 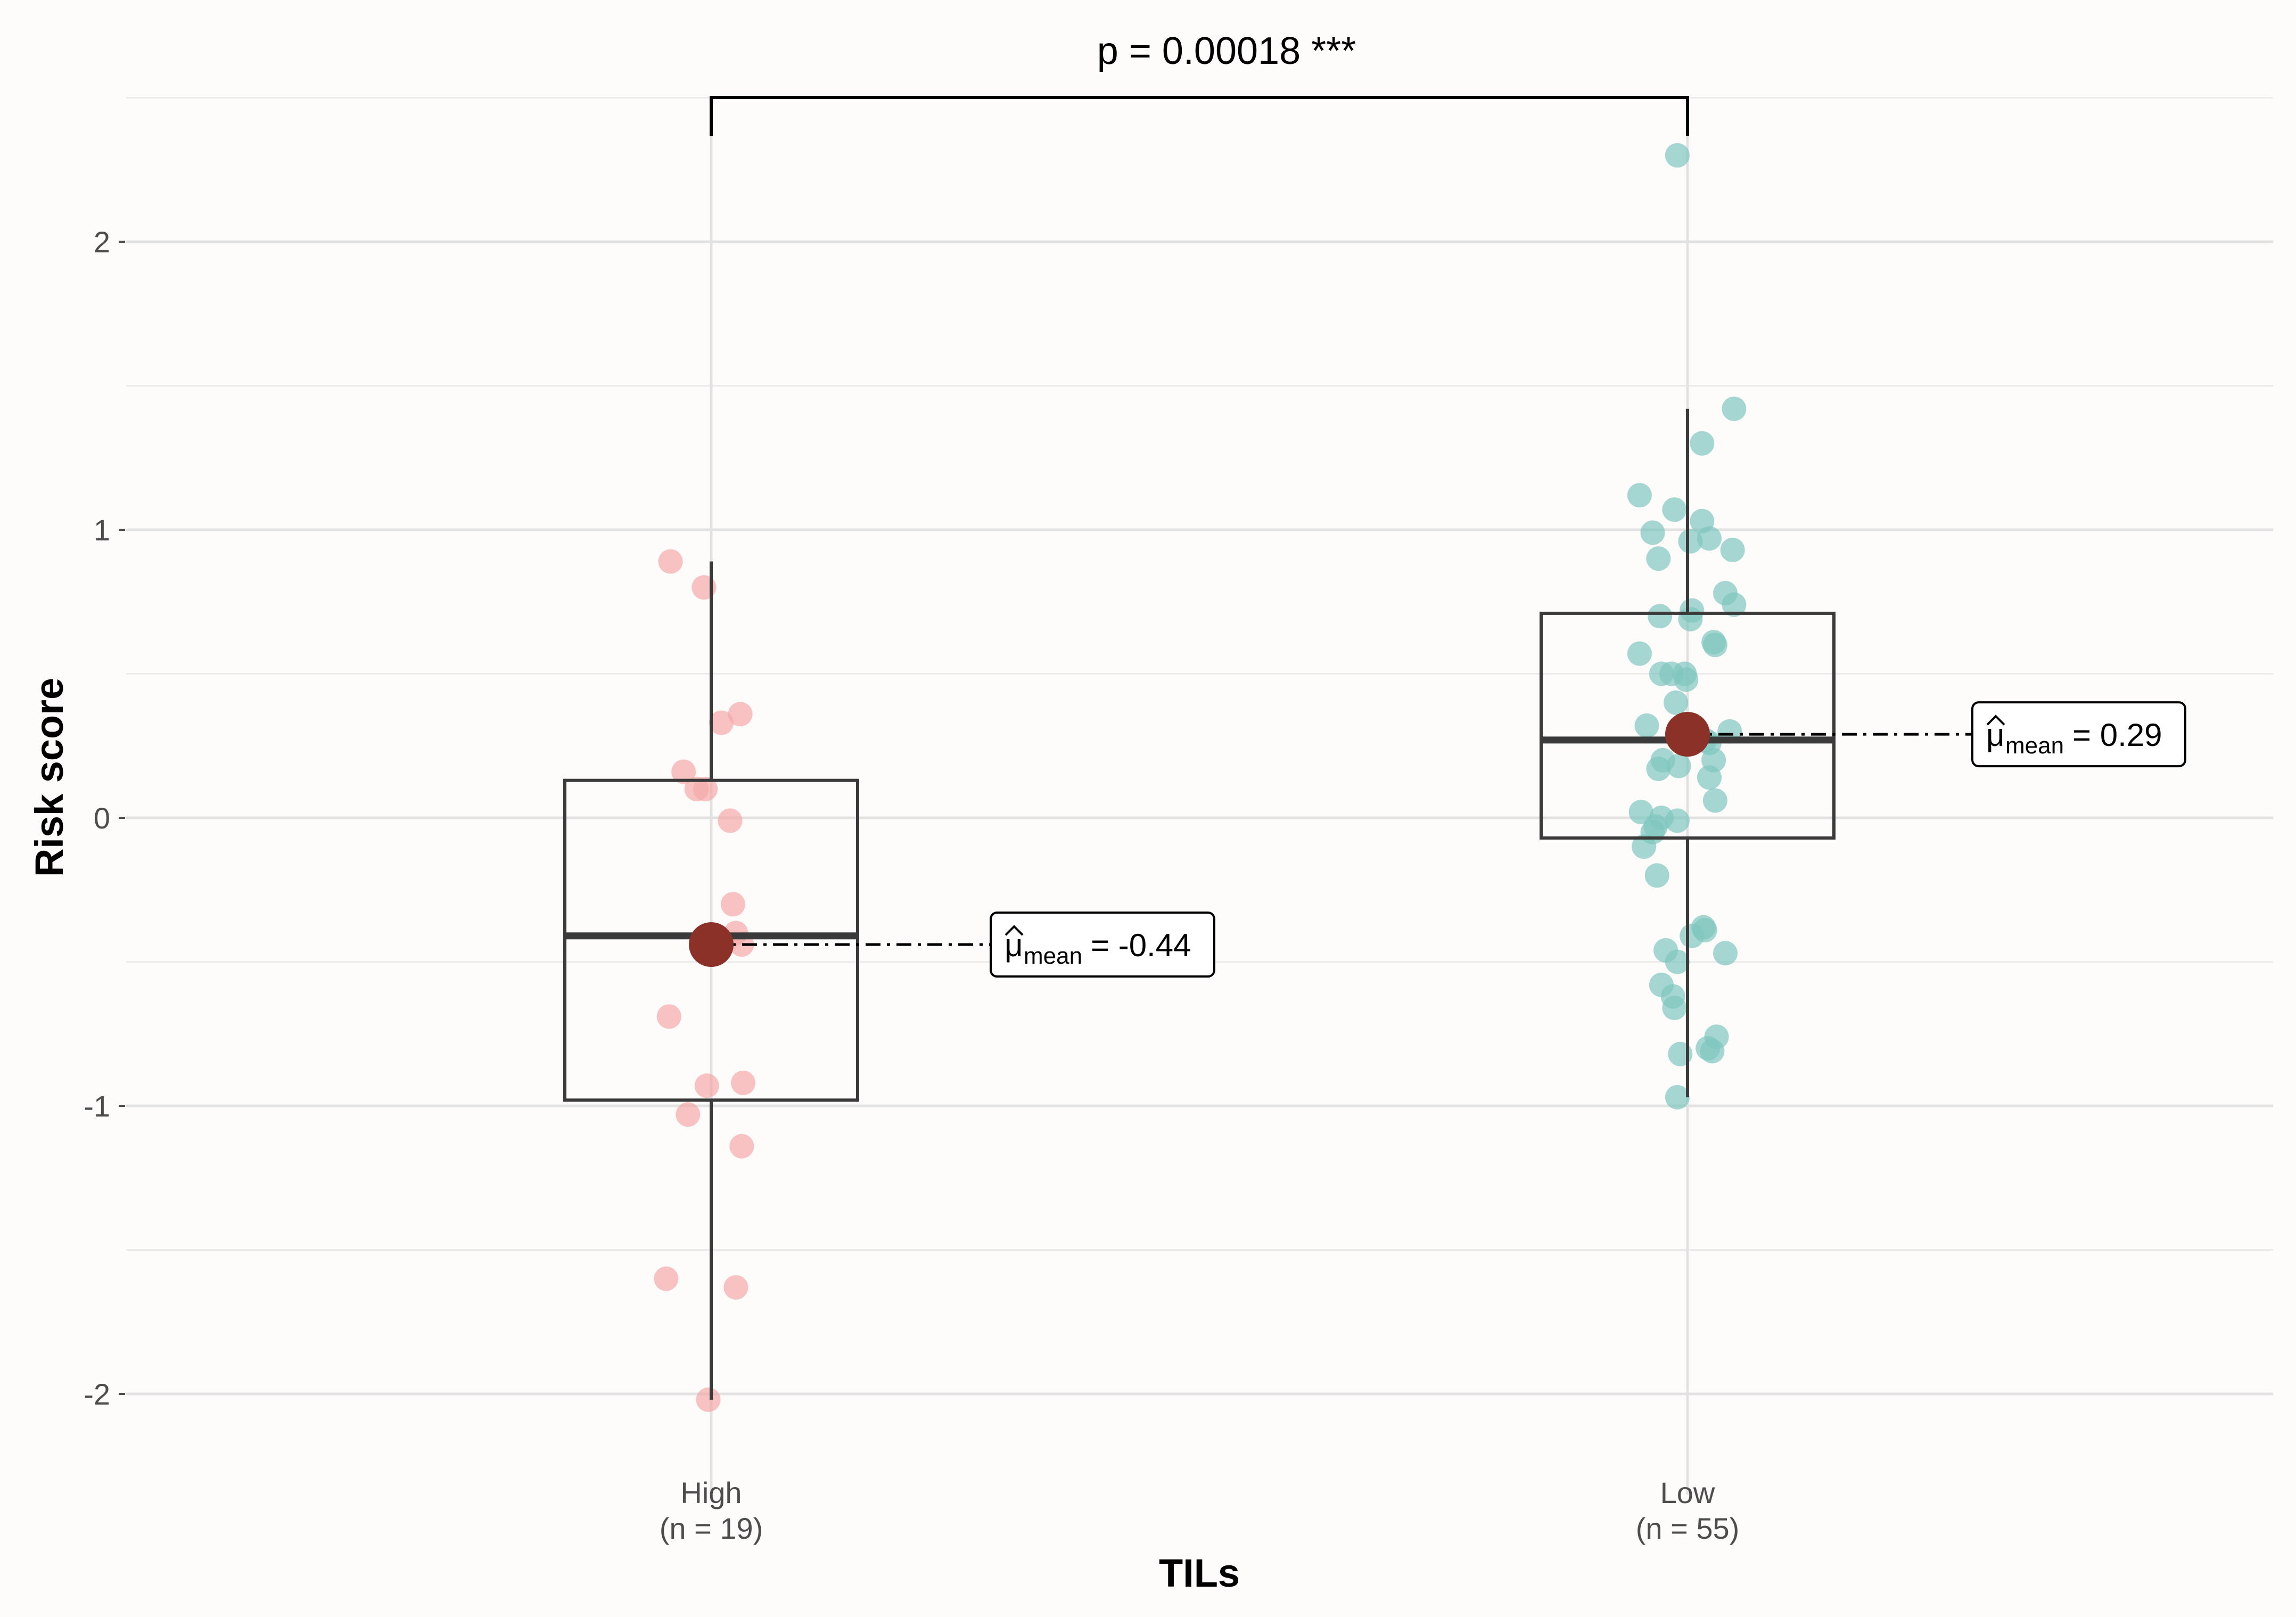 What do you see at coordinates (1199, 1573) in the screenshot?
I see `x-axis-title: TILs` at bounding box center [1199, 1573].